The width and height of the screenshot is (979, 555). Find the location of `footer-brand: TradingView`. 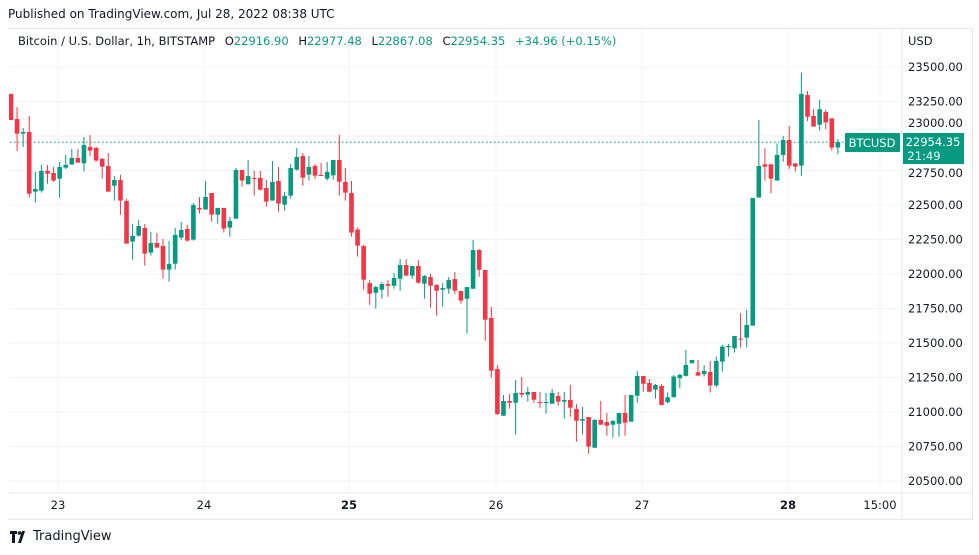

footer-brand: TradingView is located at coordinates (61, 536).